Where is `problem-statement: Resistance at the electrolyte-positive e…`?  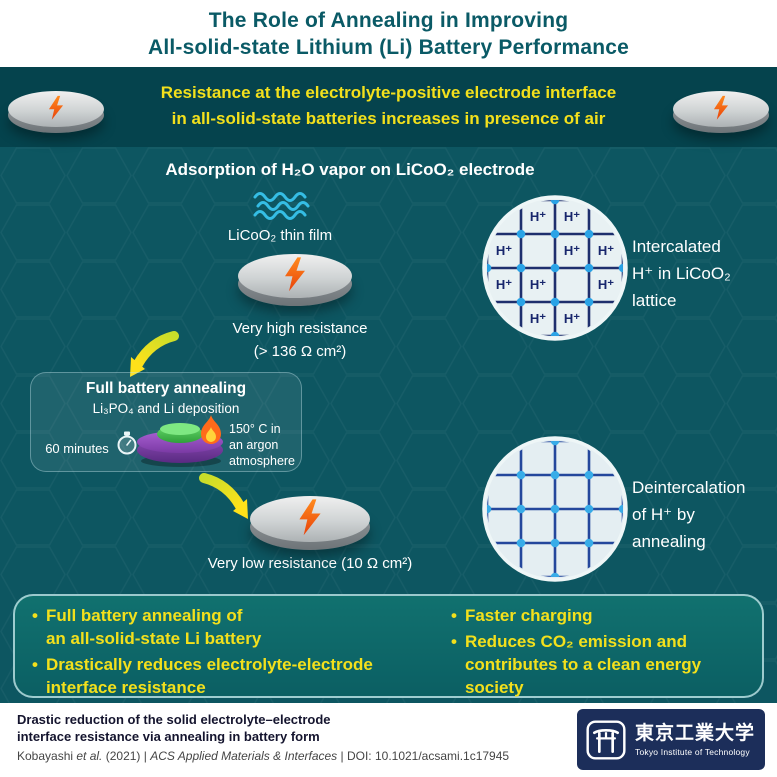
problem-statement: Resistance at the electrolyte-positive e… is located at coordinates (388, 106).